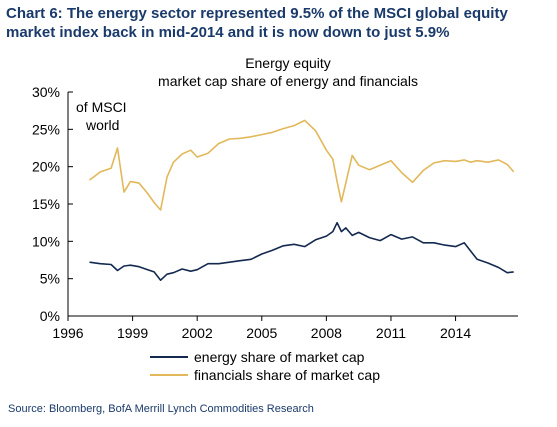  I want to click on y-tick-label: 30%, so click(46, 92).